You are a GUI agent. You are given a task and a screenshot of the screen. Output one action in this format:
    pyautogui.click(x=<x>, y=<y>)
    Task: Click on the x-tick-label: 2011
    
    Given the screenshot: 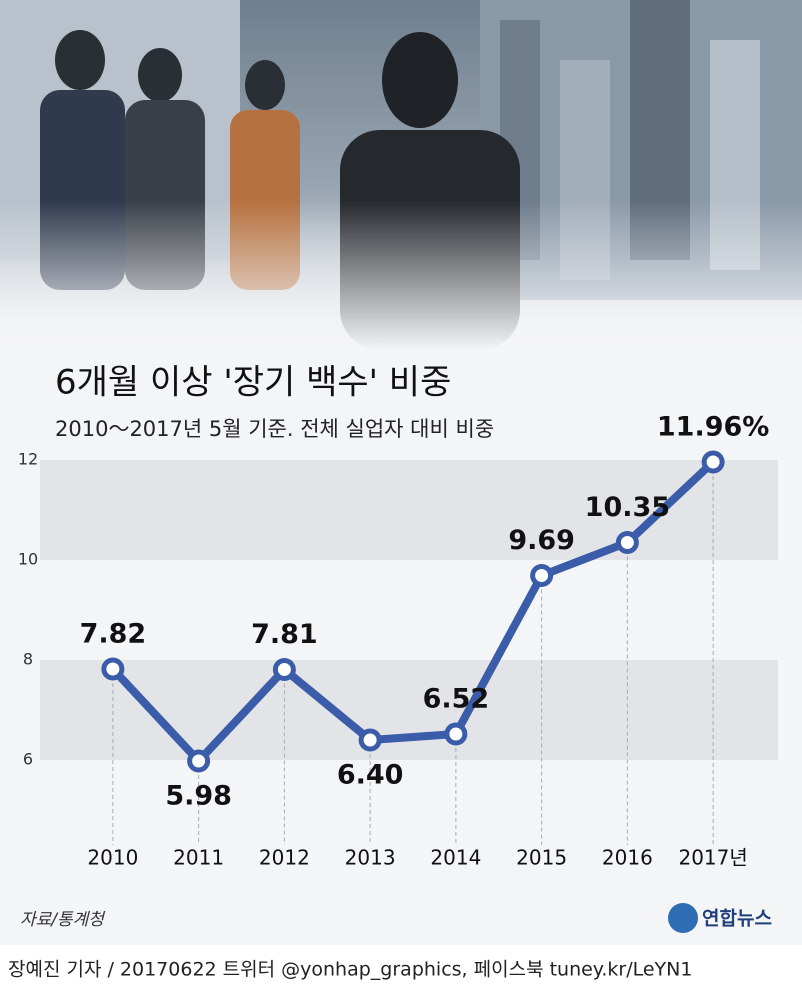 What is the action you would take?
    pyautogui.click(x=198, y=858)
    